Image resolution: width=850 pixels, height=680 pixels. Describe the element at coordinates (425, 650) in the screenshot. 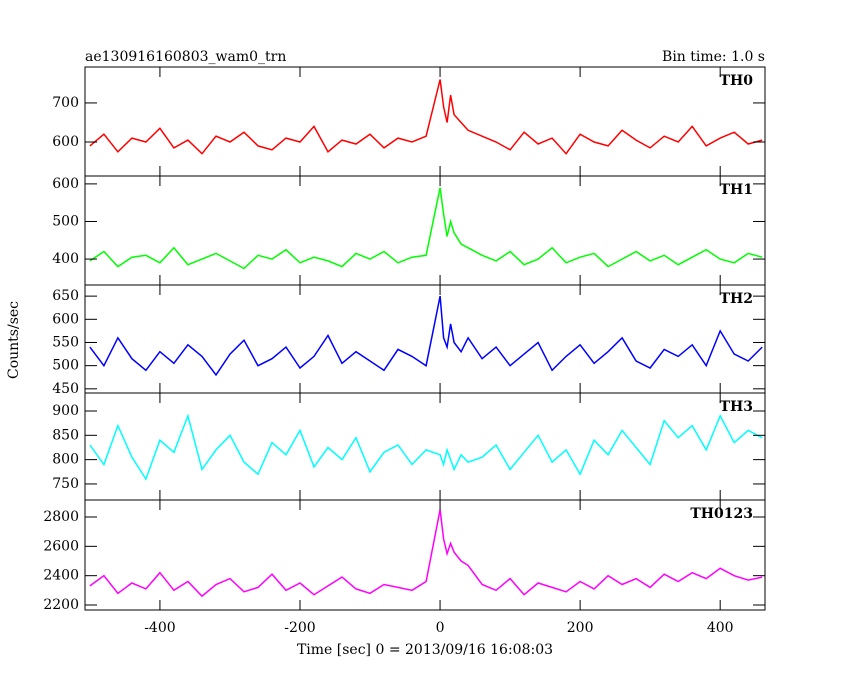

I see `x-axis-label: Time [sec] 0 = 2013/09/16 16:08:03` at that location.